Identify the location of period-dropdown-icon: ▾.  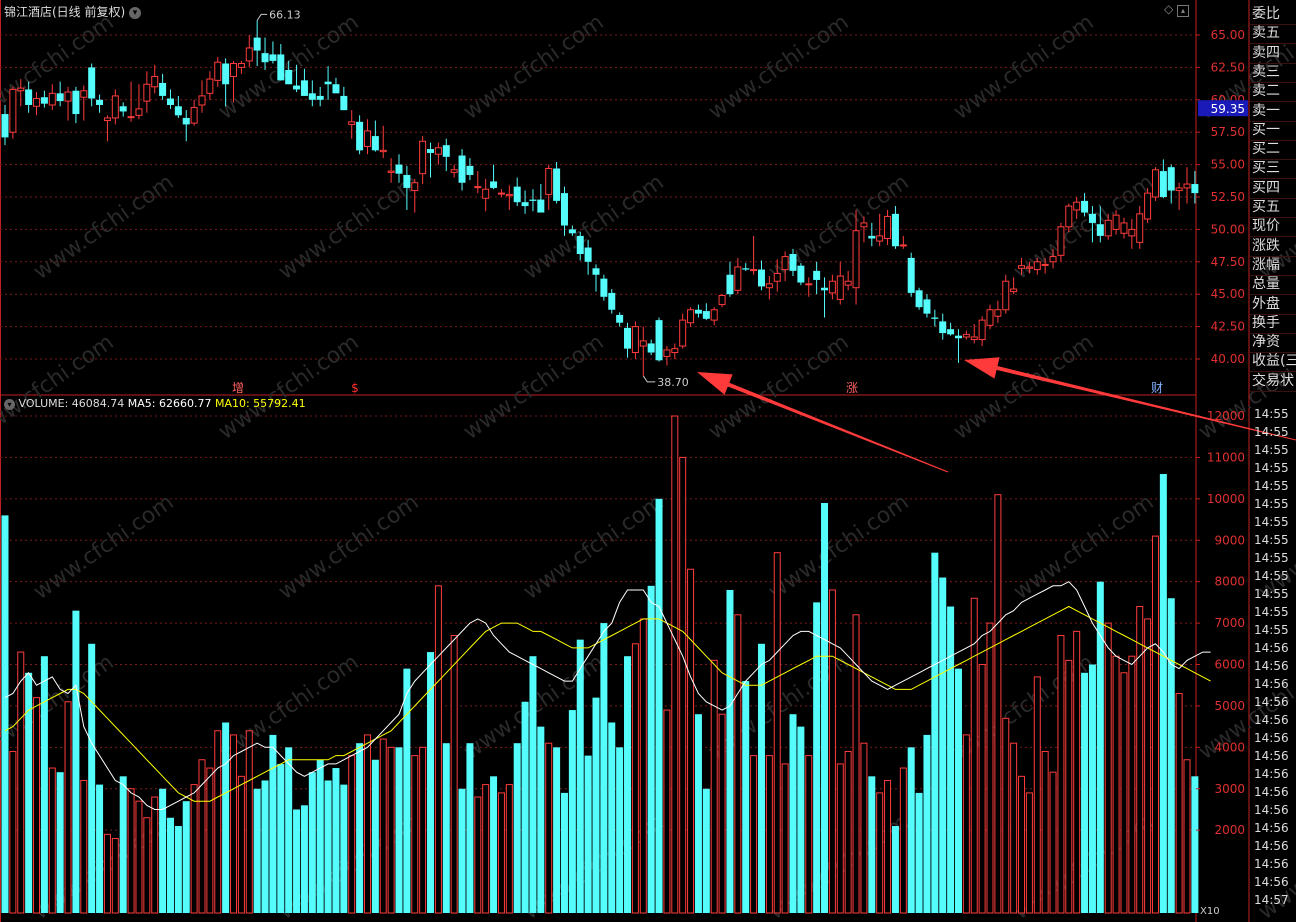
(135, 12).